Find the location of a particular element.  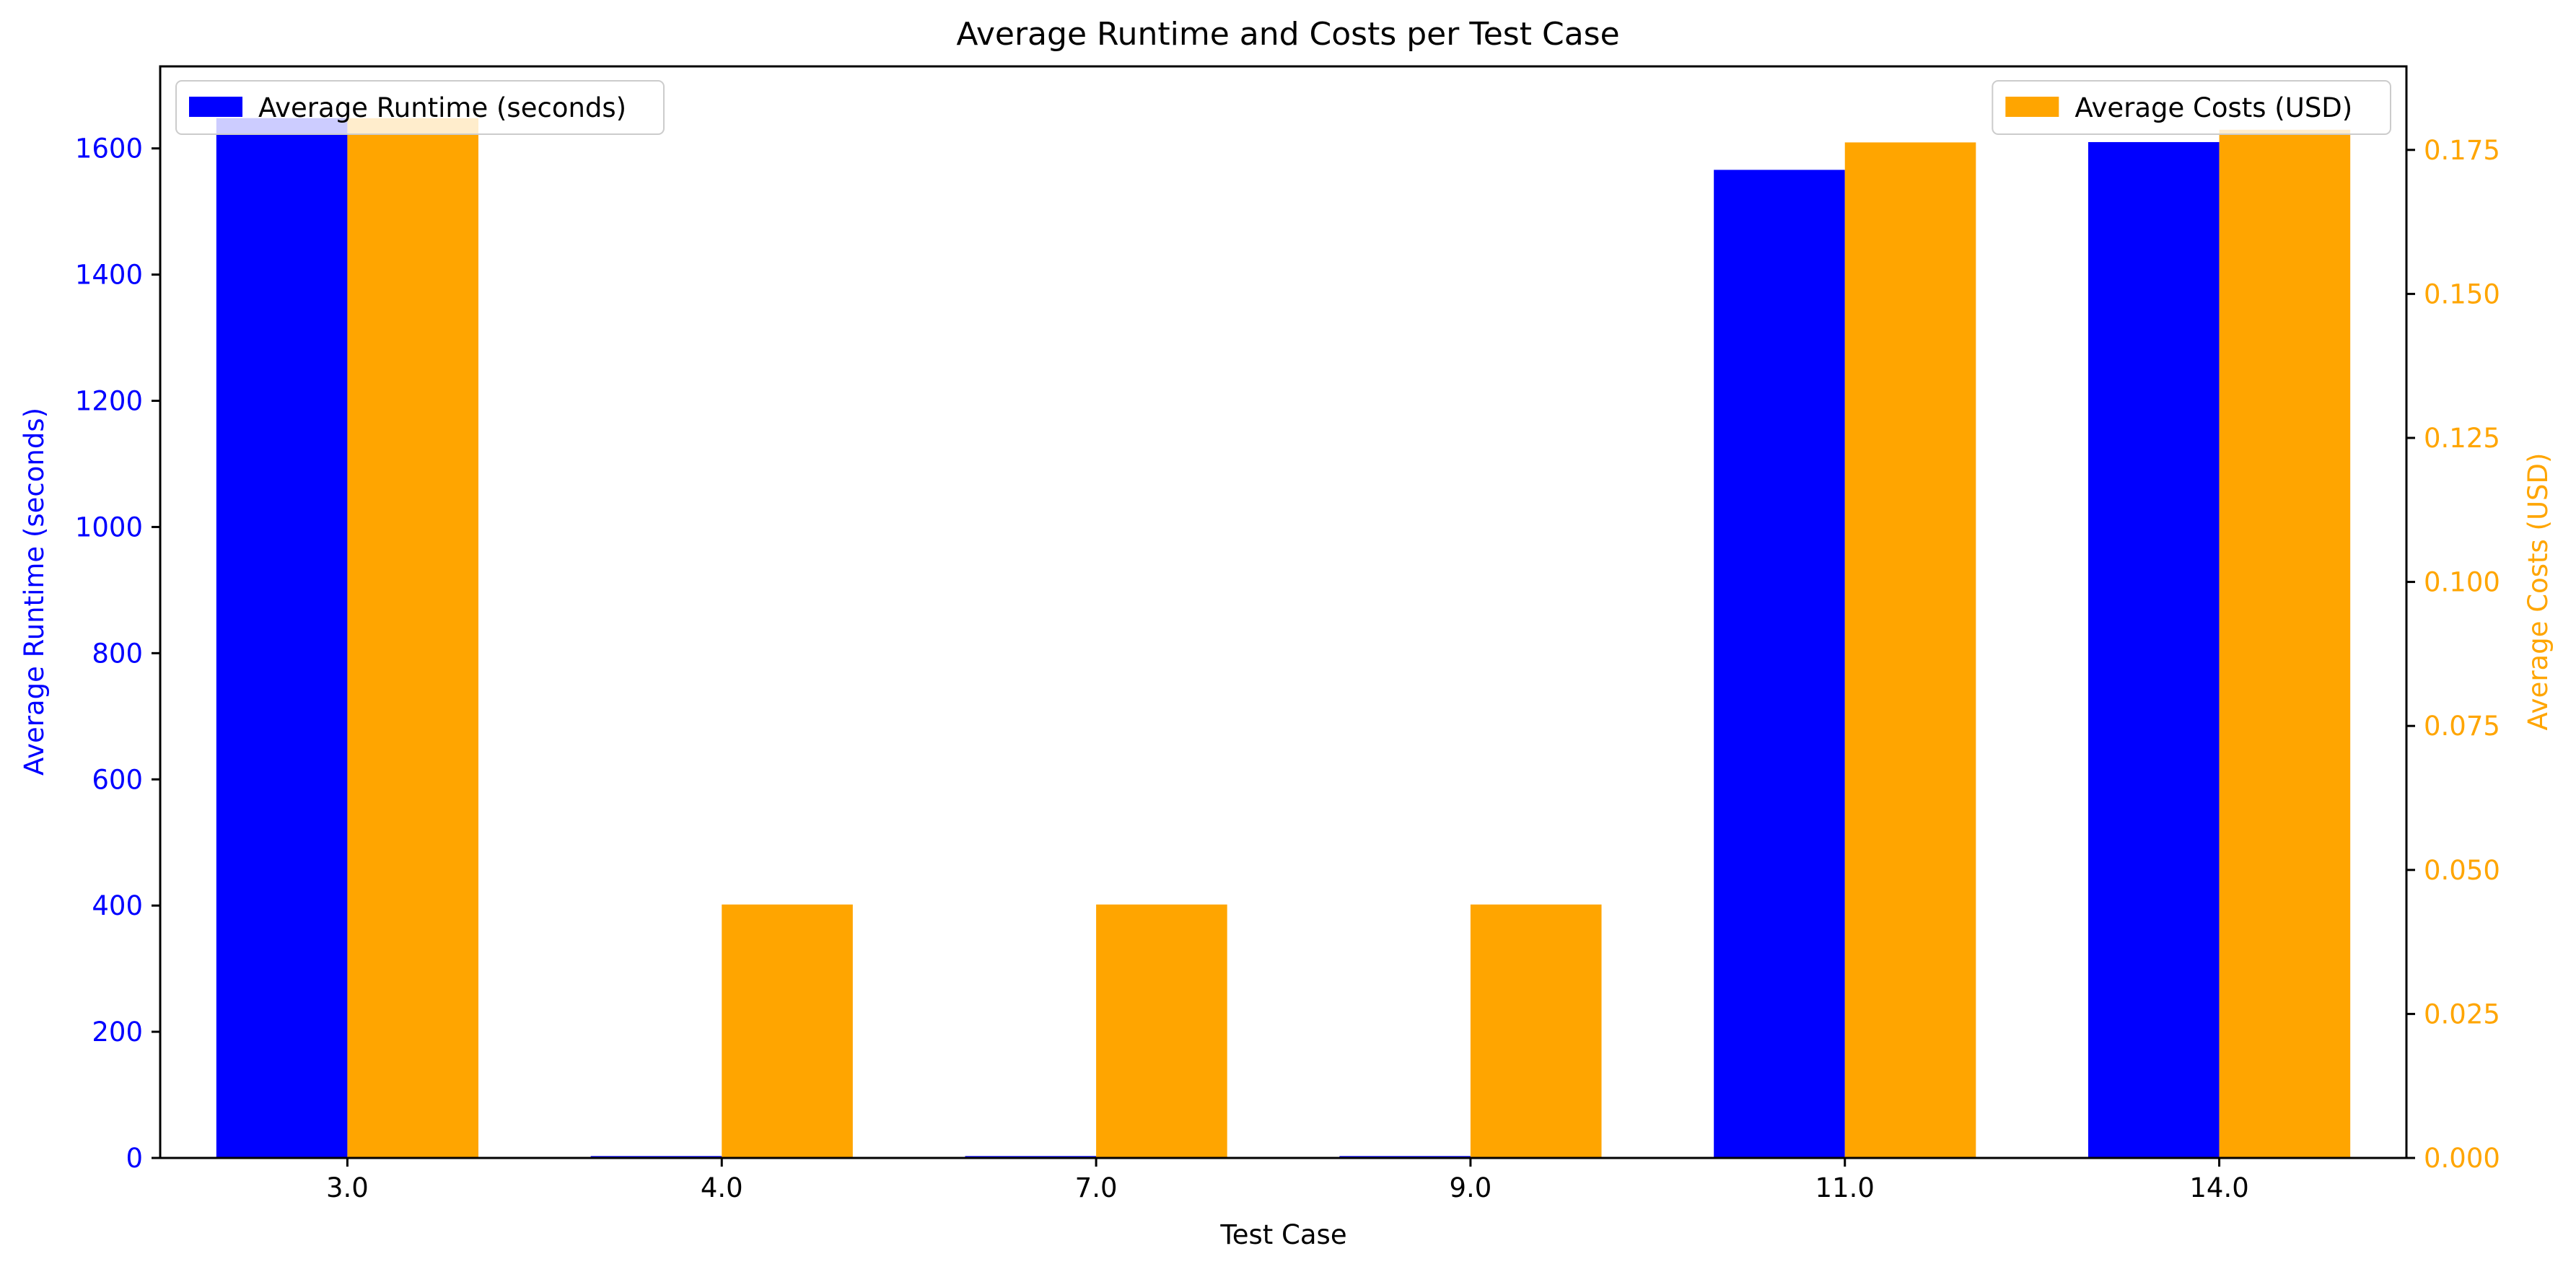

bar-costs-4.0 is located at coordinates (787, 1031).